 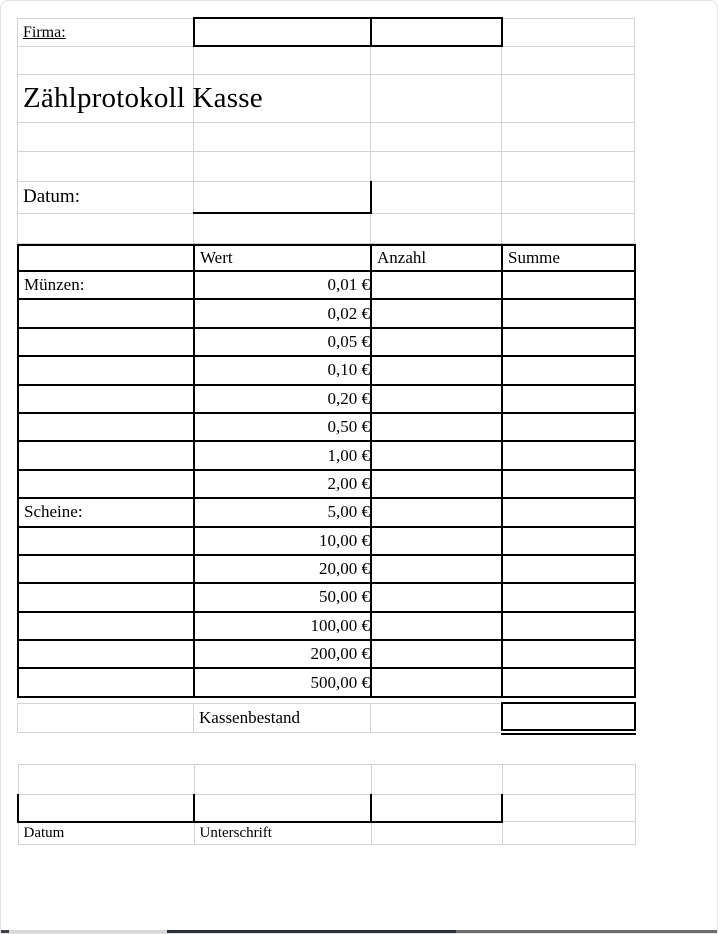 I want to click on wert-cell: 500,00 €, so click(x=282, y=682).